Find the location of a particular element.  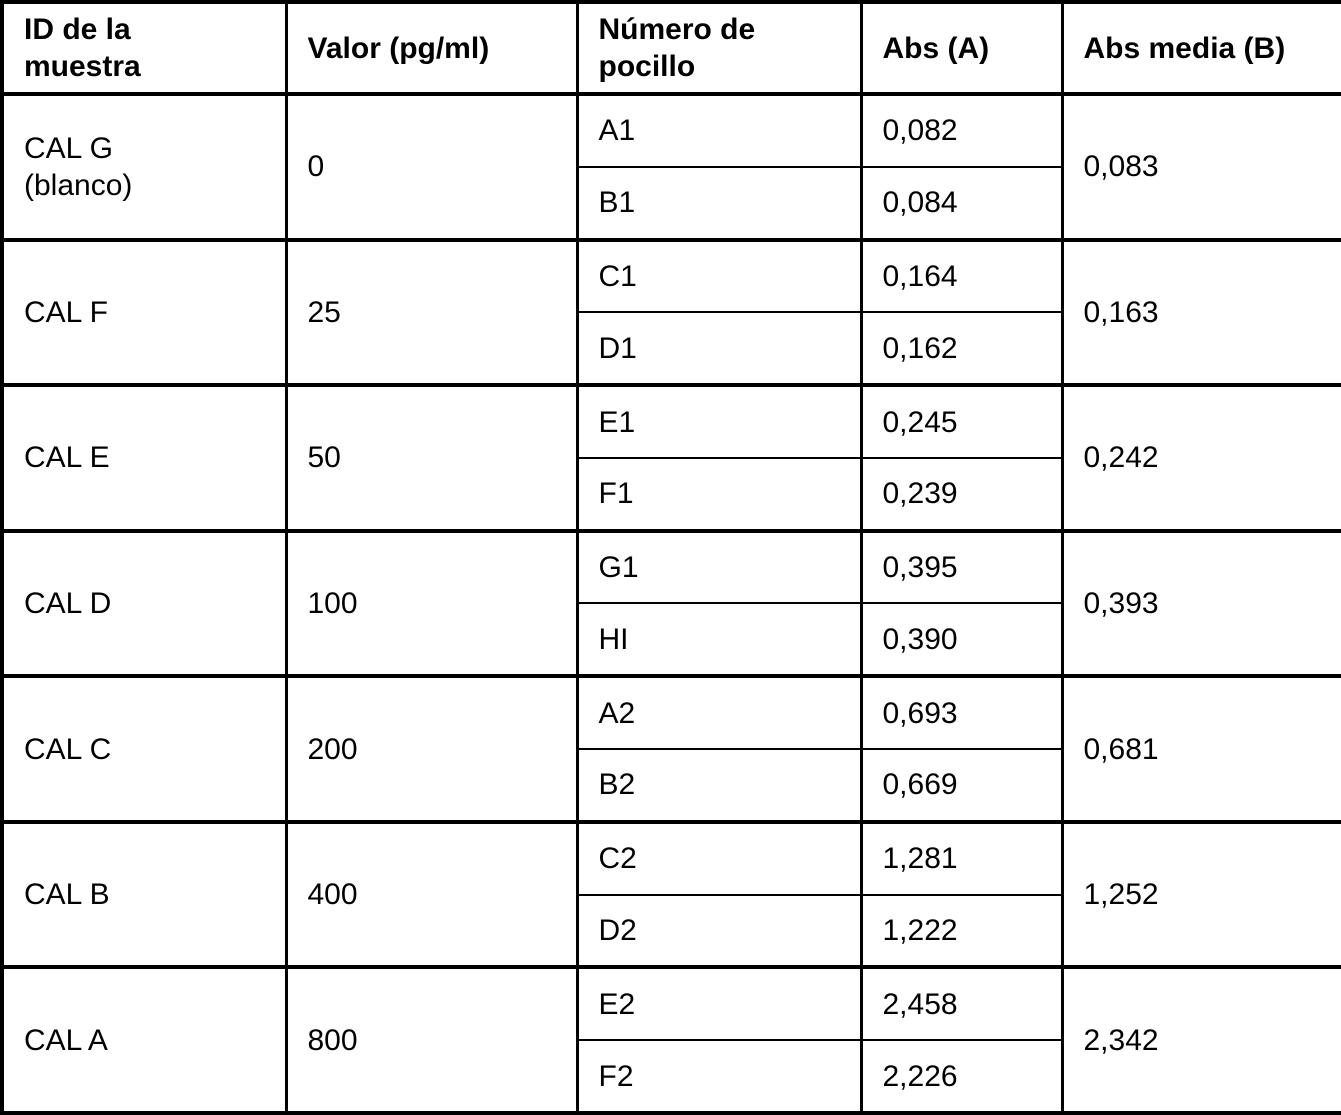

well-cell: C2 is located at coordinates (719, 857).